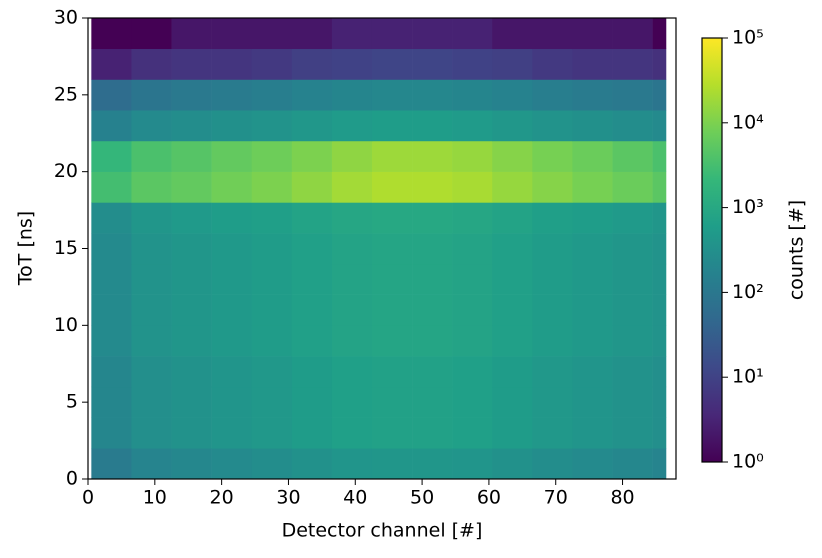 The width and height of the screenshot is (822, 558). I want to click on colorbar-label: counts [#], so click(797, 250).